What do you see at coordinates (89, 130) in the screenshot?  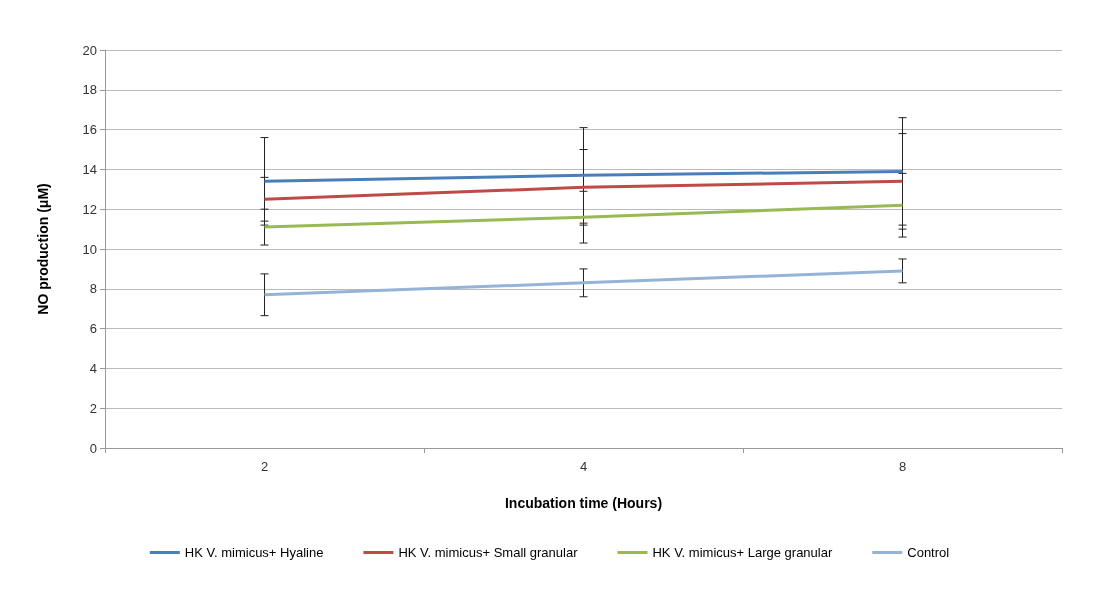 I see `y-tick-label: 16` at bounding box center [89, 130].